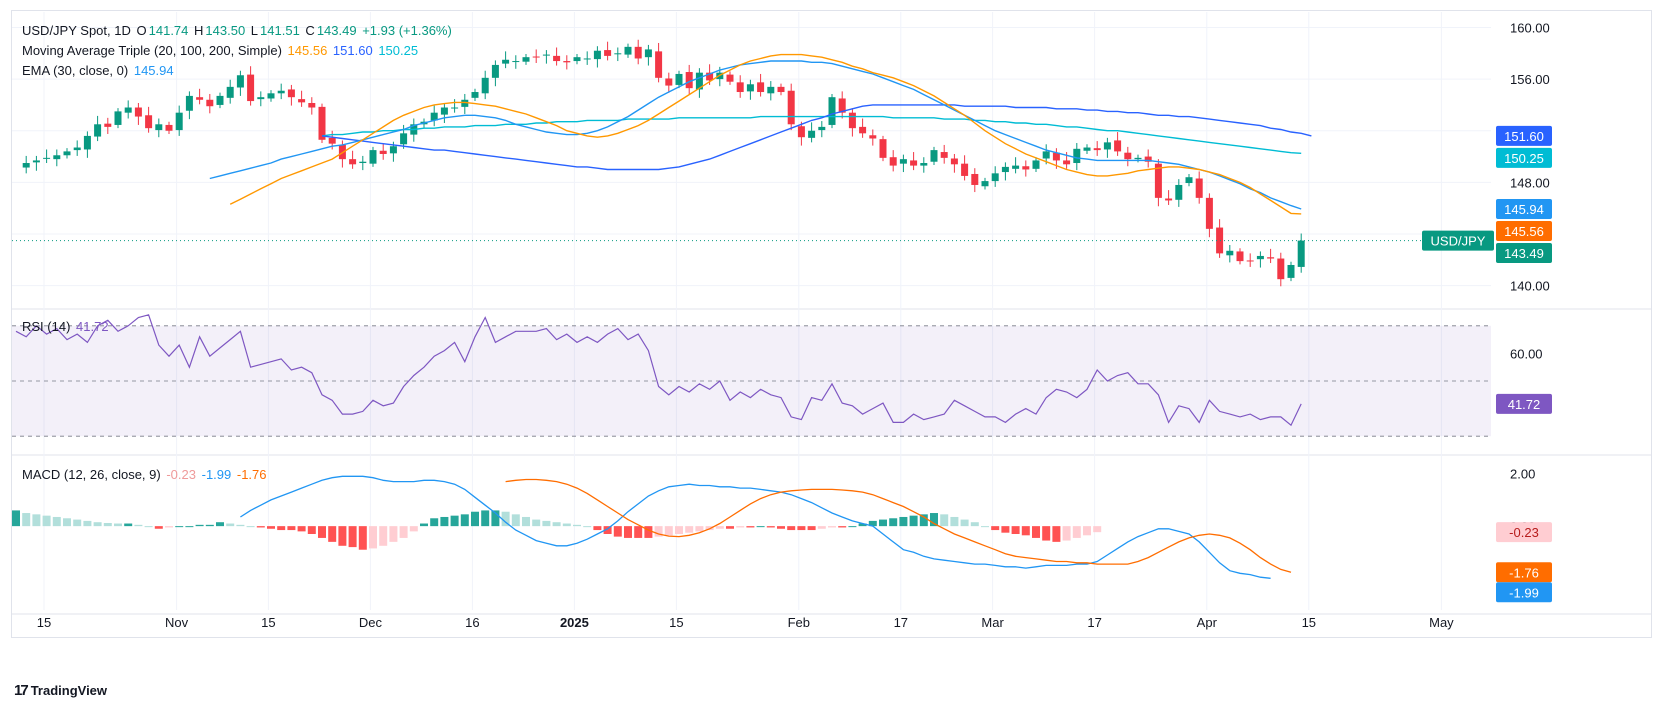  I want to click on time-tick-label: Mar, so click(992, 622).